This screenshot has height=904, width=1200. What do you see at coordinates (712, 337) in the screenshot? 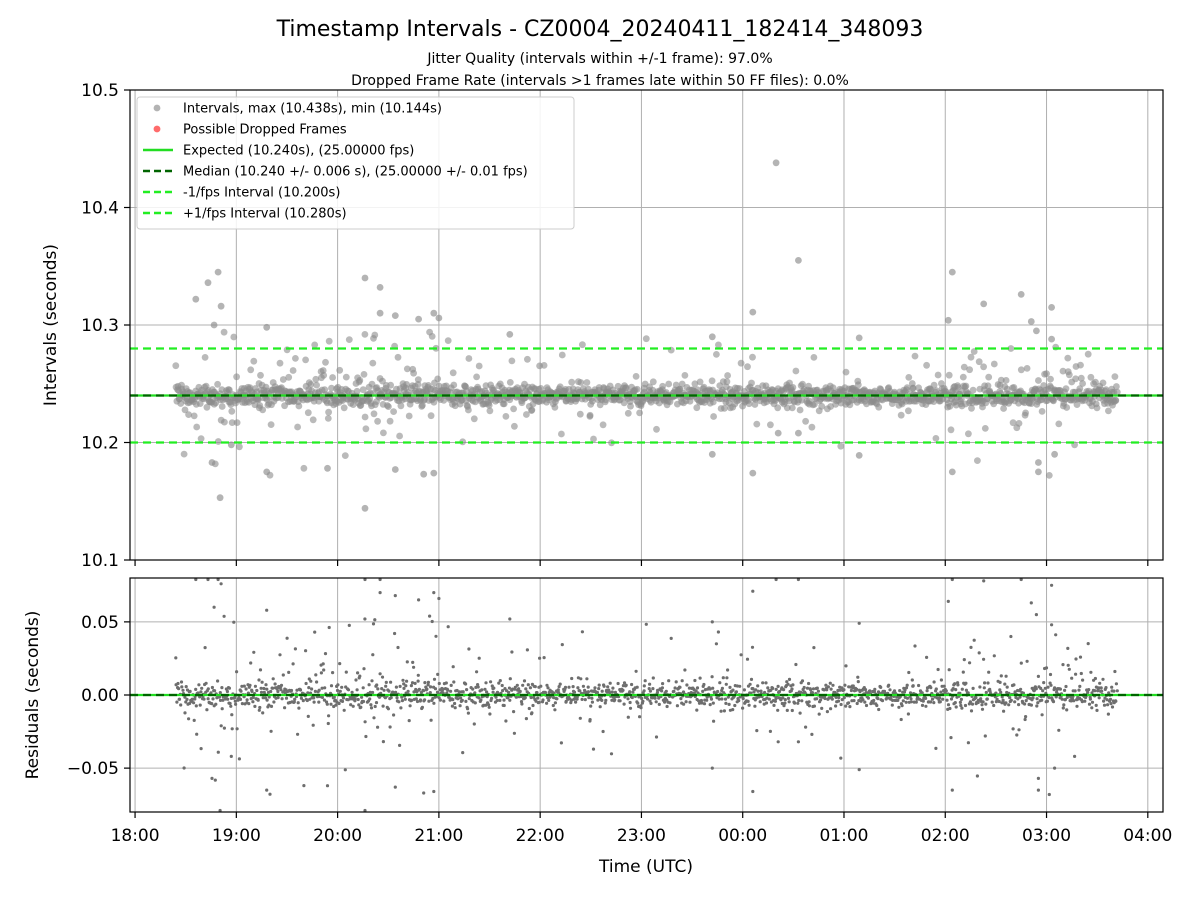
I see `interval-outlier-point` at bounding box center [712, 337].